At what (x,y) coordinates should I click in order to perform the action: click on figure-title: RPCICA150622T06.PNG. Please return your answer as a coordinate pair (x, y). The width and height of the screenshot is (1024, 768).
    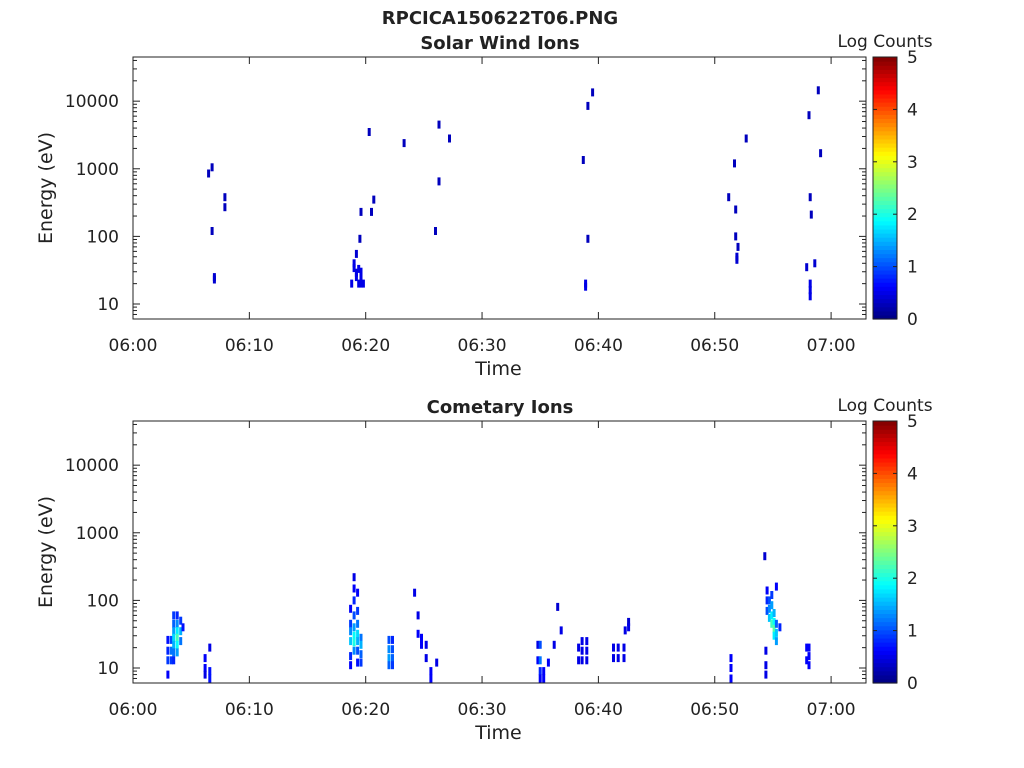
    Looking at the image, I should click on (500, 18).